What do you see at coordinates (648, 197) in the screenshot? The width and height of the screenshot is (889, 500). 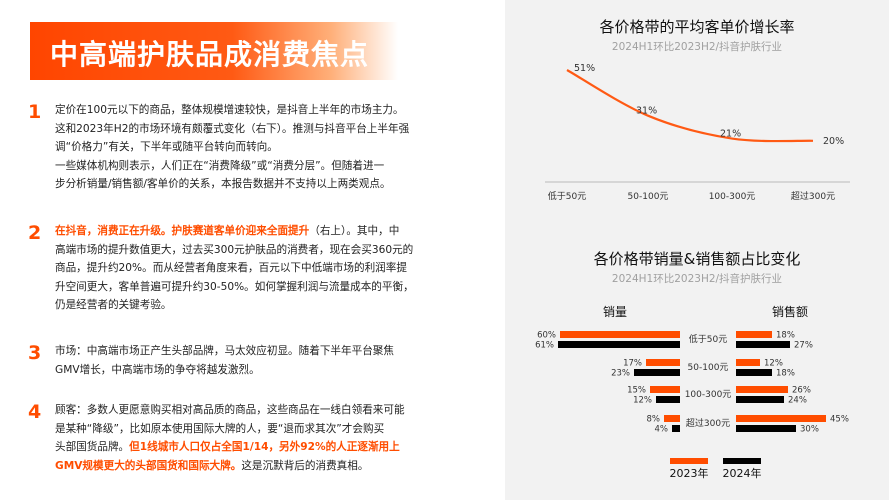 I see `x-tick-label: 50-100元` at bounding box center [648, 197].